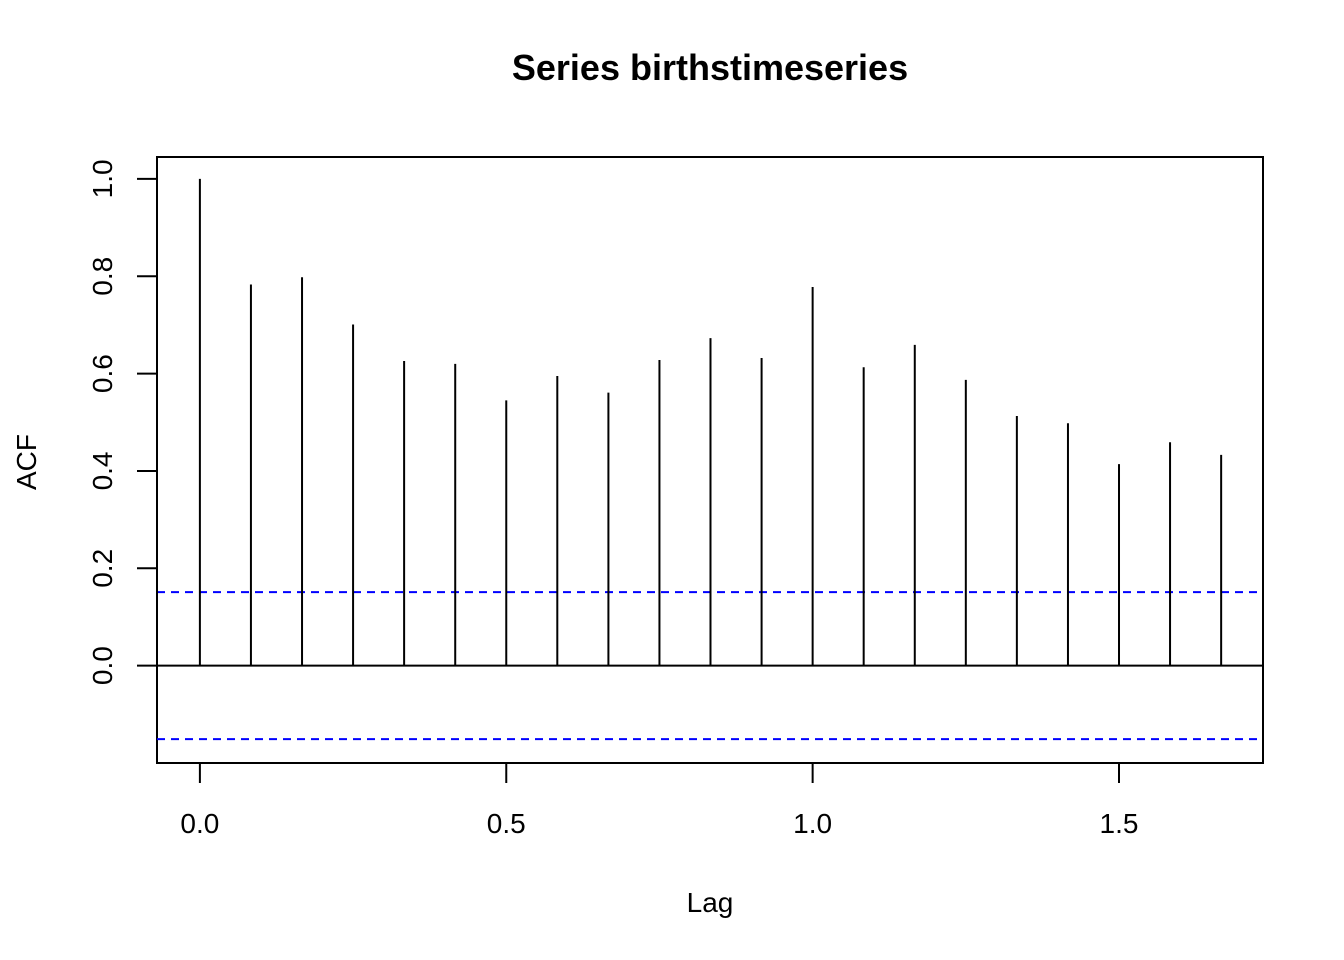  What do you see at coordinates (710, 902) in the screenshot?
I see `x-axis-label: Lag` at bounding box center [710, 902].